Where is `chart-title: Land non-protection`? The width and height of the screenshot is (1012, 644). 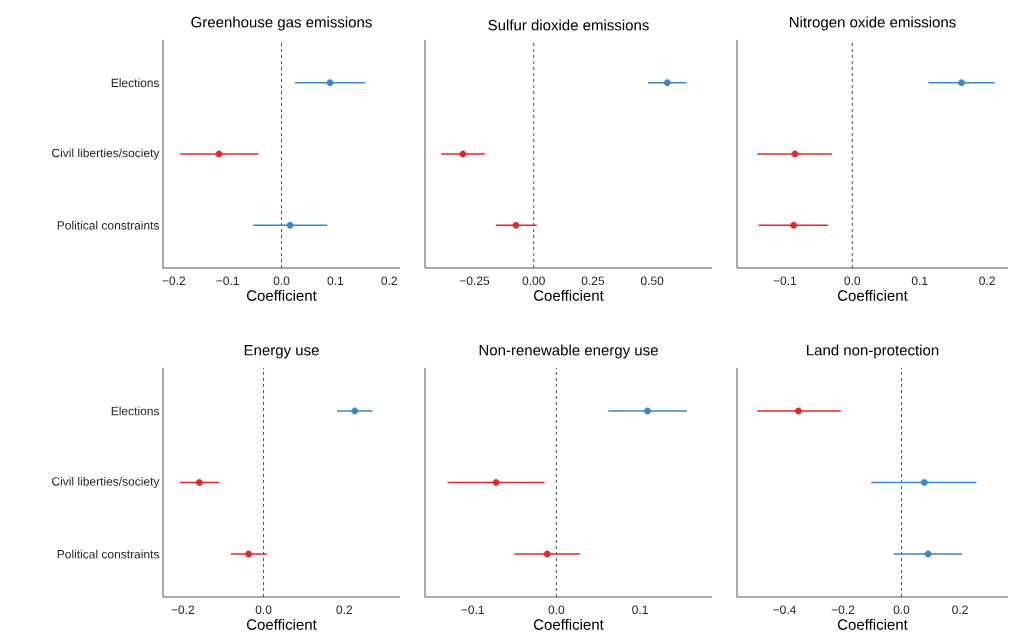 chart-title: Land non-protection is located at coordinates (873, 351).